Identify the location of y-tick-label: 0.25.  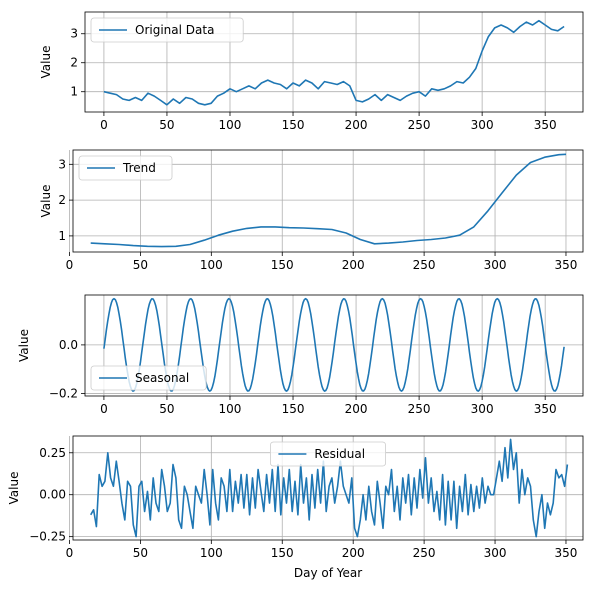
(52, 453).